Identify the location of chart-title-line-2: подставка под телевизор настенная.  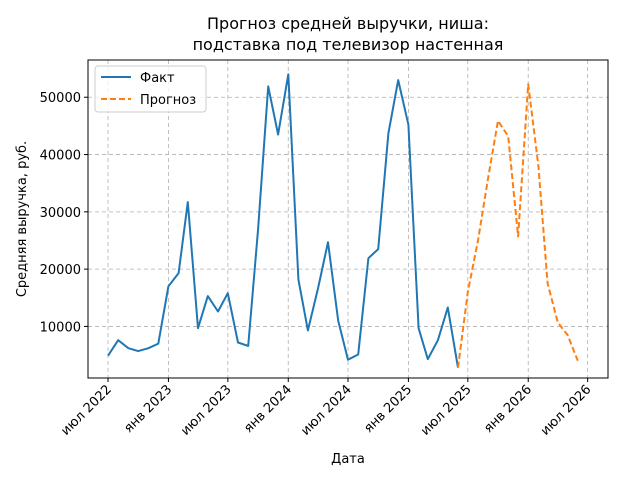
(348, 44).